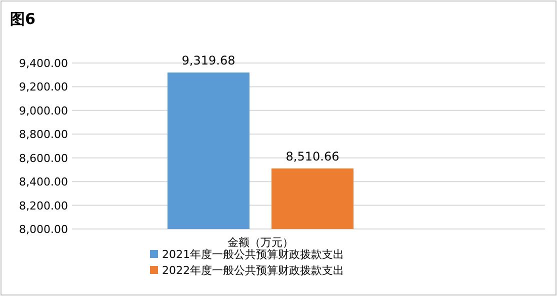  What do you see at coordinates (253, 270) in the screenshot?
I see `legend-label: 2022年度一般公共预算财政拨款支出` at bounding box center [253, 270].